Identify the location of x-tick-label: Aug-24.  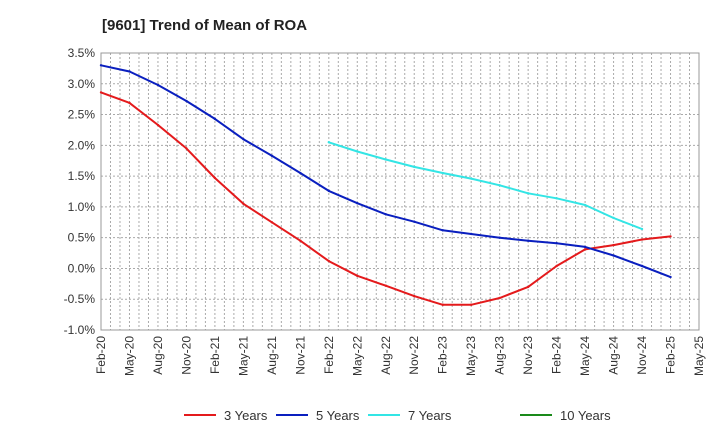
(614, 355).